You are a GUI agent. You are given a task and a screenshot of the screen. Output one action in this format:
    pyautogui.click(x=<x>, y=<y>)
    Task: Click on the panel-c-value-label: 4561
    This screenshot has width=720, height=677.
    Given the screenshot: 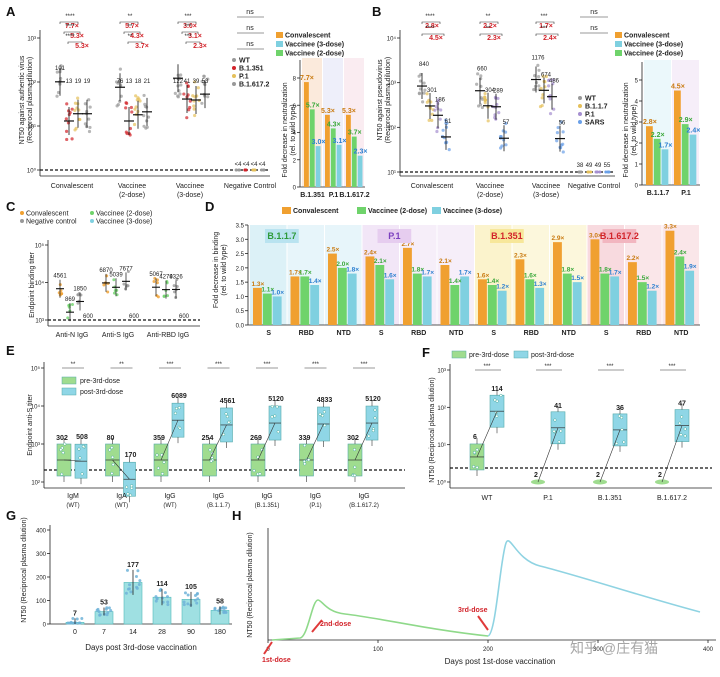 What is the action you would take?
    pyautogui.click(x=60, y=277)
    